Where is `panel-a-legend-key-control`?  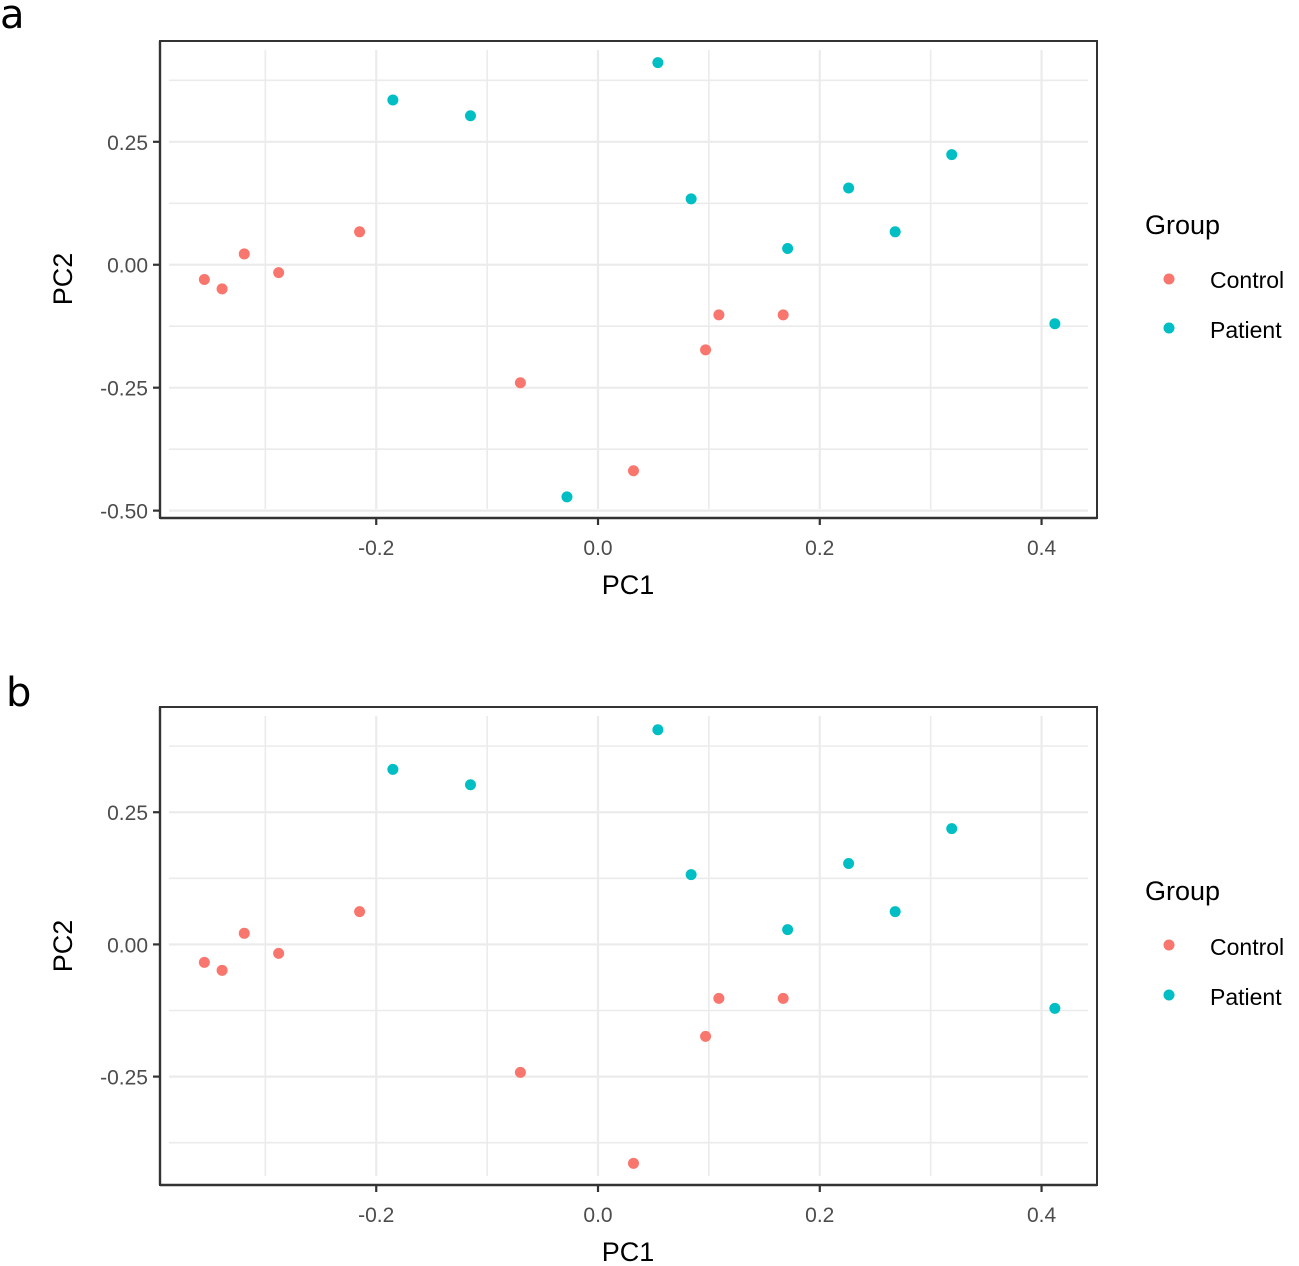
panel-a-legend-key-control is located at coordinates (1169, 279).